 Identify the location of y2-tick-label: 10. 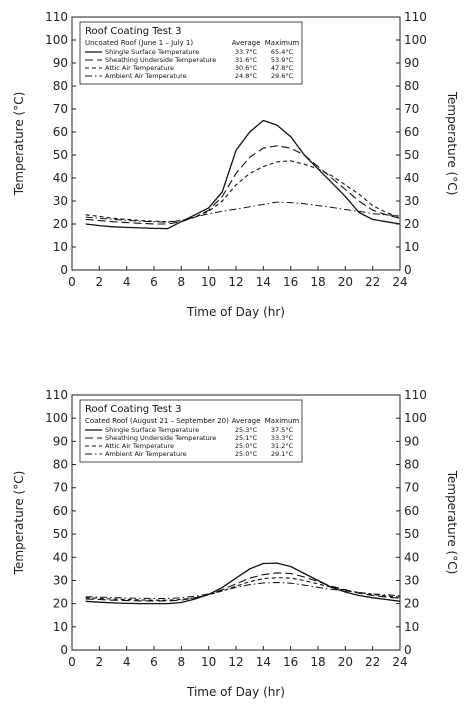
(411, 627).